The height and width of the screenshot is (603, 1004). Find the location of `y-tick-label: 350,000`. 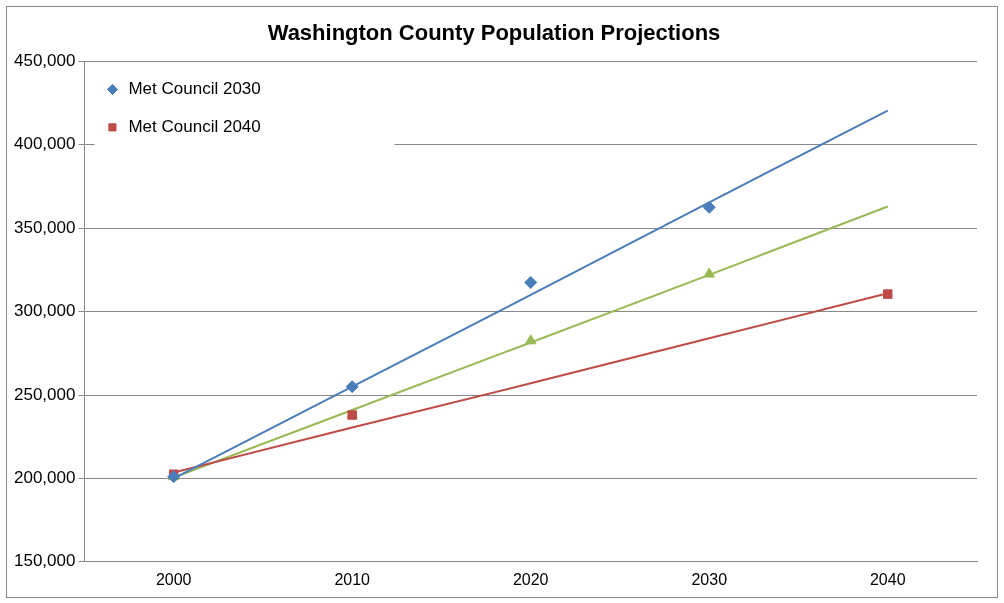

y-tick-label: 350,000 is located at coordinates (45, 227).